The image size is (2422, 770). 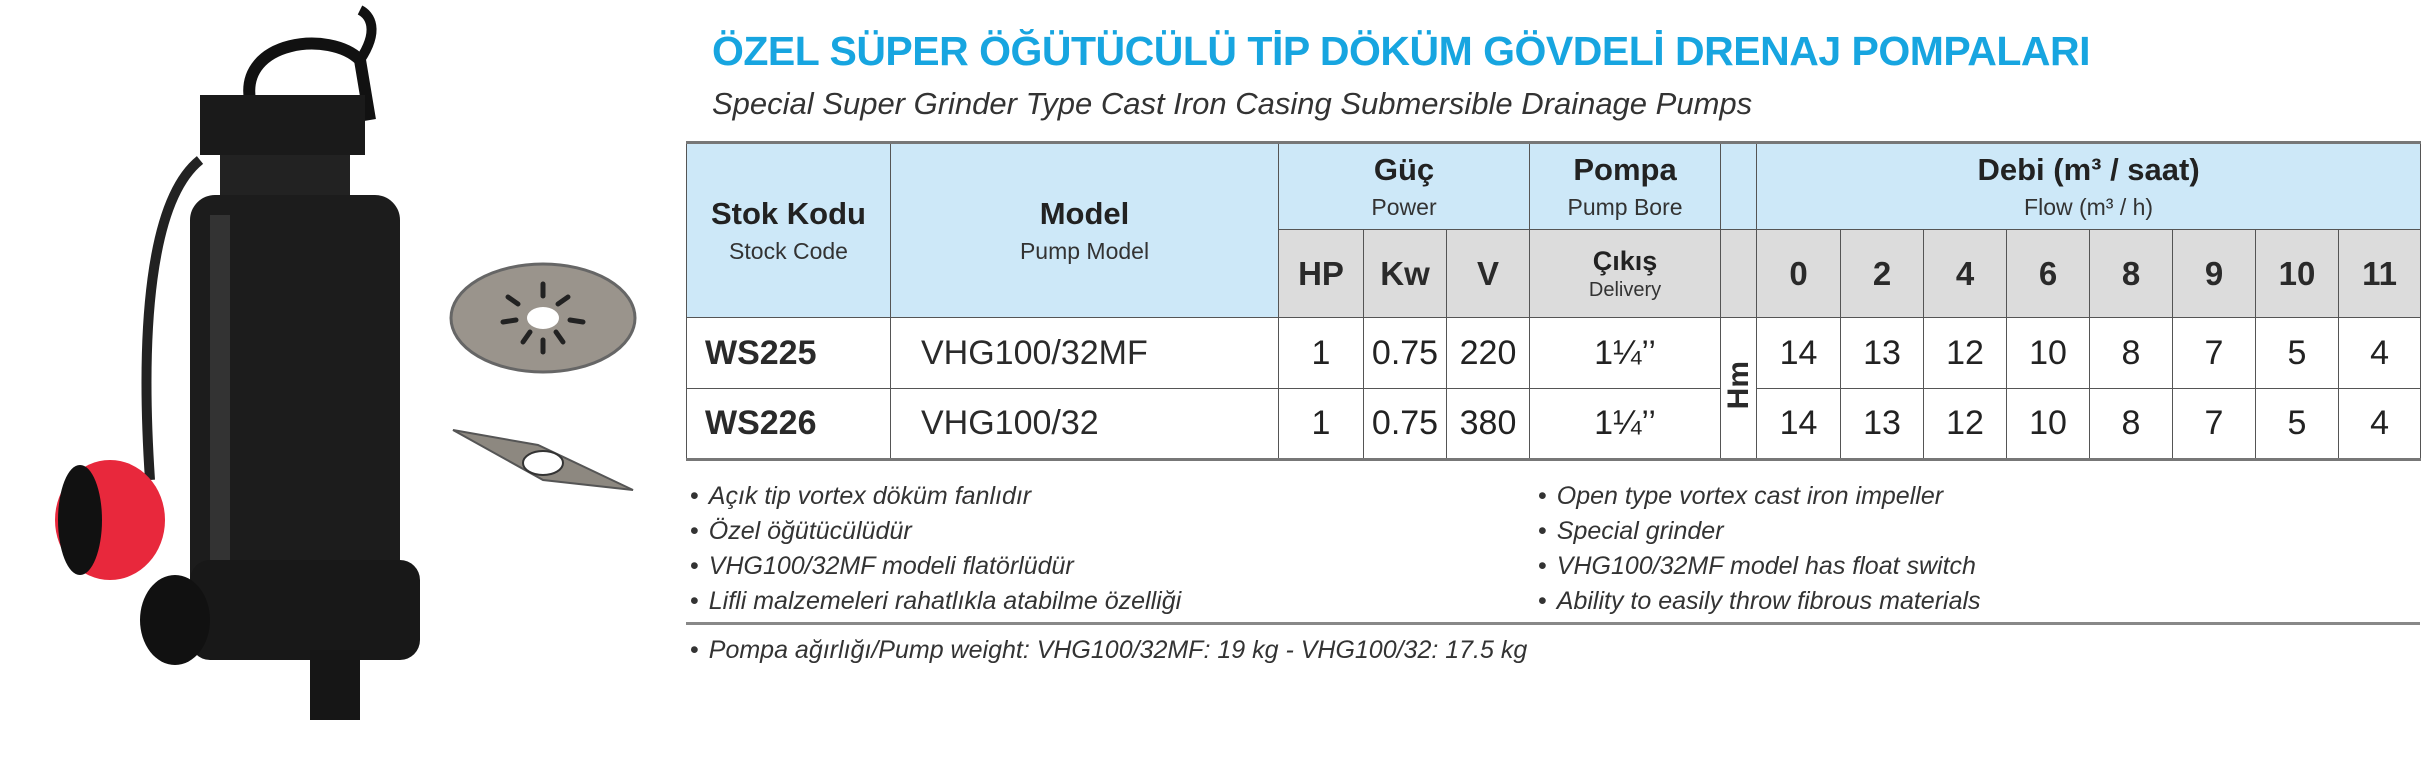 What do you see at coordinates (788, 424) in the screenshot?
I see `stock-code: WS226` at bounding box center [788, 424].